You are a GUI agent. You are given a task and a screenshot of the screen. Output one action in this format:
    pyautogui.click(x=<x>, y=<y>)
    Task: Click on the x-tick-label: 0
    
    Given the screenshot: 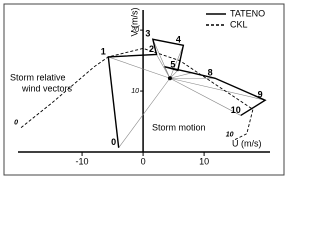 What is the action you would take?
    pyautogui.click(x=143, y=161)
    